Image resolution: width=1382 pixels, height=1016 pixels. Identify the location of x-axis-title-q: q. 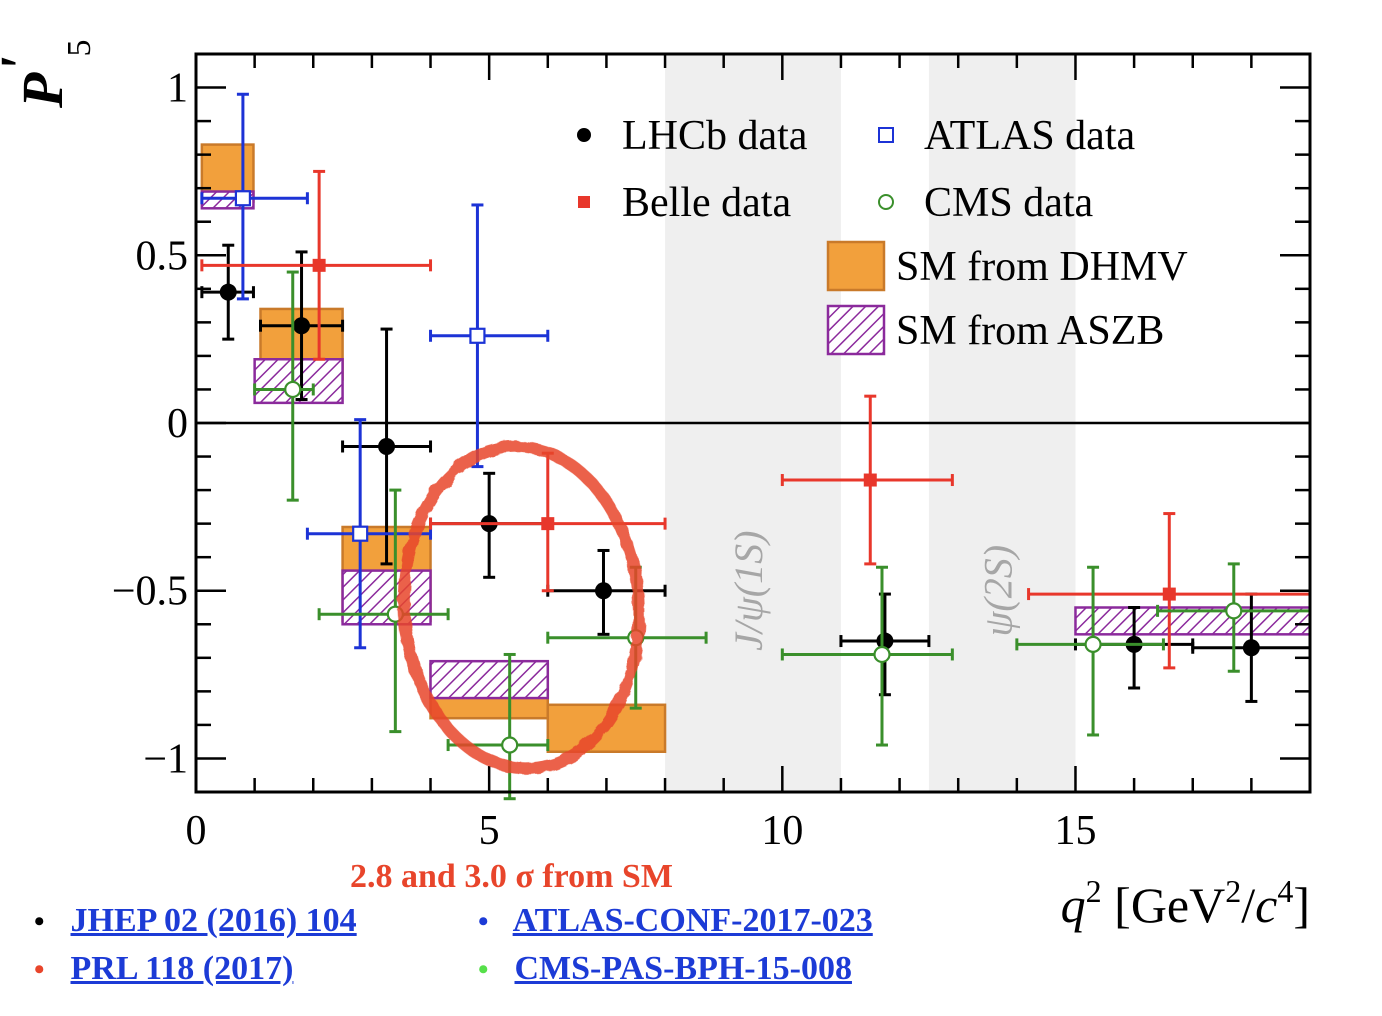
(1073, 905).